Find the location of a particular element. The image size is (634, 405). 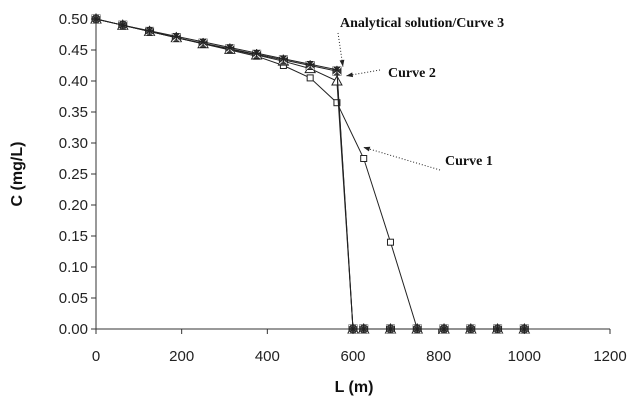

y-tick-label: 0.15 is located at coordinates (73, 236).